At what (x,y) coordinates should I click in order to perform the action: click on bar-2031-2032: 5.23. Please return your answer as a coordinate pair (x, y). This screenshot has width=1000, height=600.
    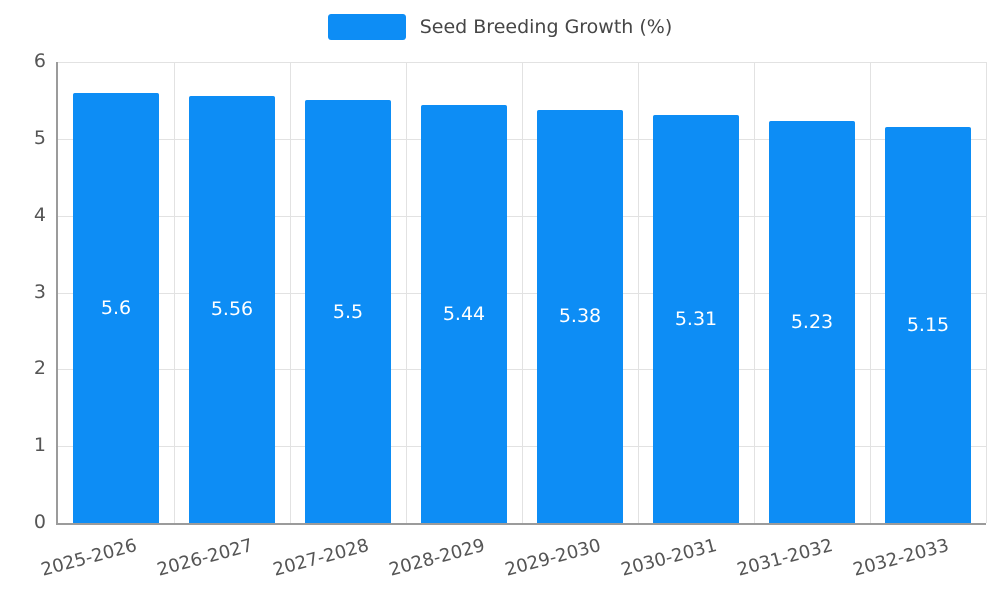
    Looking at the image, I should click on (812, 322).